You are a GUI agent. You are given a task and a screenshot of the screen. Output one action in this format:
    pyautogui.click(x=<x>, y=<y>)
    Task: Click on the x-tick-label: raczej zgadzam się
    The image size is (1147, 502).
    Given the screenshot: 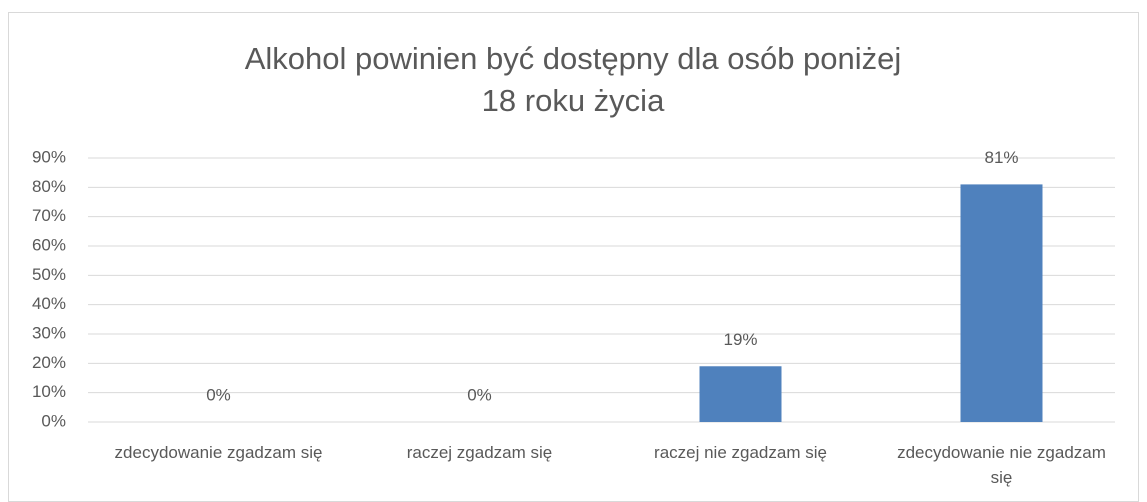 What is the action you would take?
    pyautogui.click(x=479, y=452)
    